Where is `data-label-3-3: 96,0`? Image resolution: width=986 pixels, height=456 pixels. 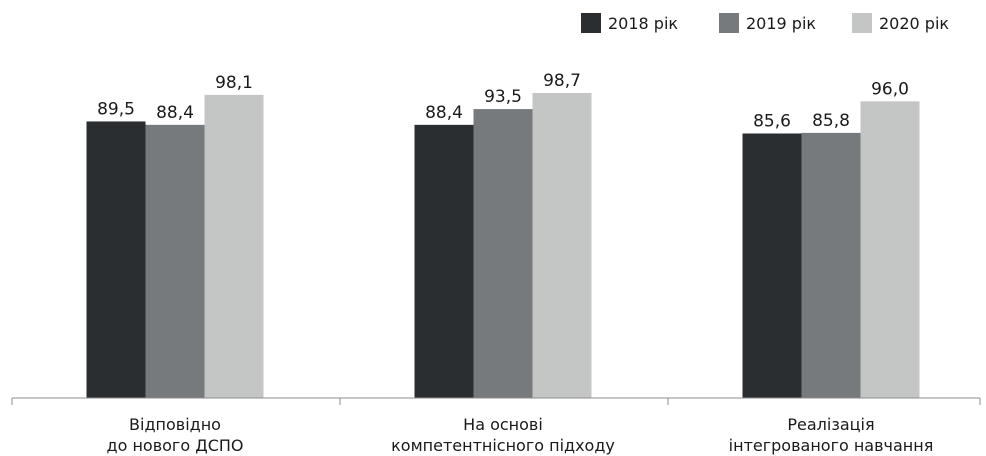 data-label-3-3: 96,0 is located at coordinates (890, 89).